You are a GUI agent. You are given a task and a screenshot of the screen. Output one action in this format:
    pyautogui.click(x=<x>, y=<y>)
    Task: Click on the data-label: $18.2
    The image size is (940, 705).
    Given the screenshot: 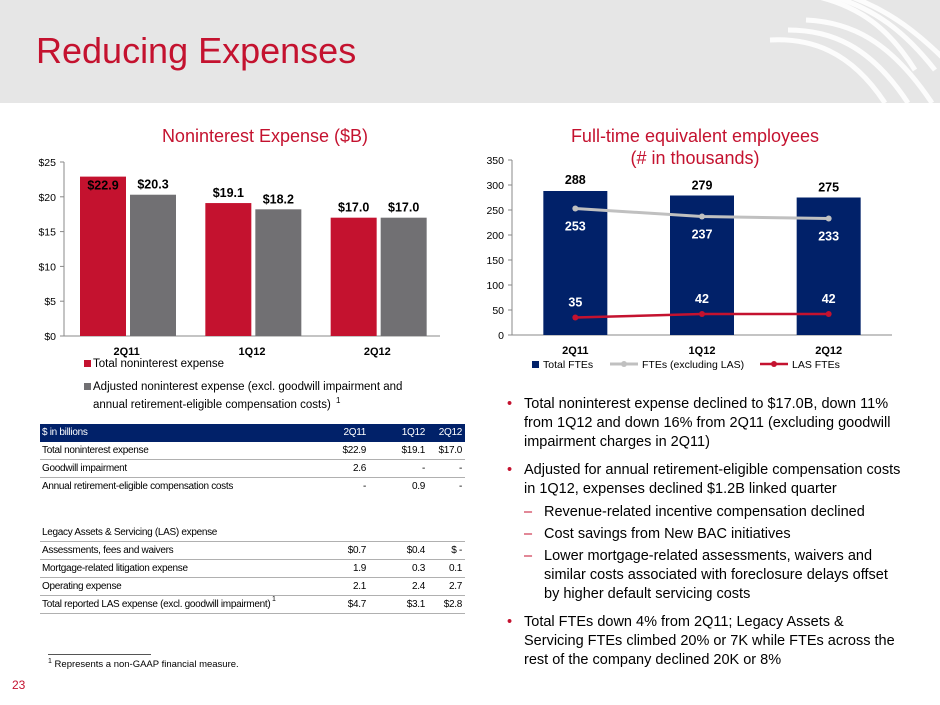 What is the action you would take?
    pyautogui.click(x=278, y=199)
    